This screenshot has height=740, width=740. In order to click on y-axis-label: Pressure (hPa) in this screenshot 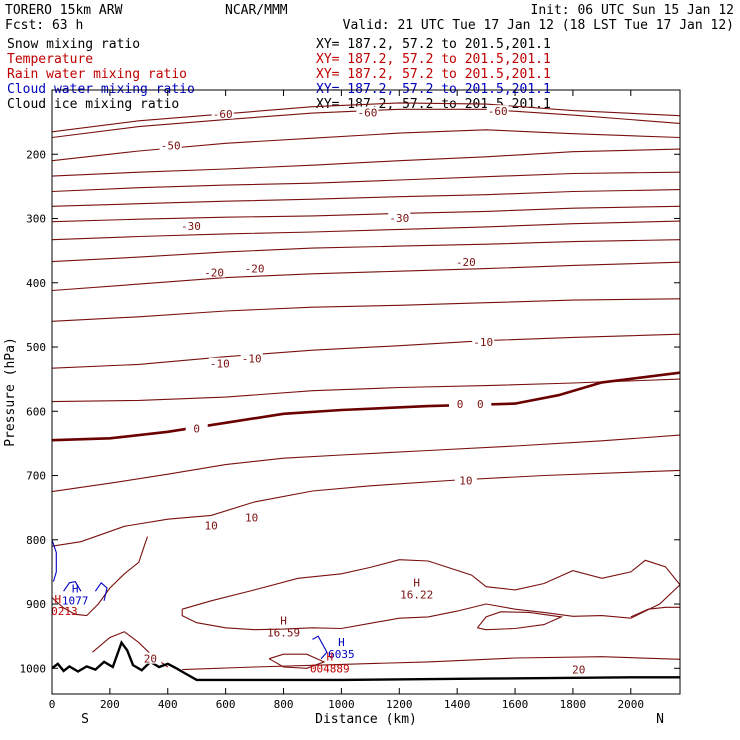, I will do `click(10, 392)`.